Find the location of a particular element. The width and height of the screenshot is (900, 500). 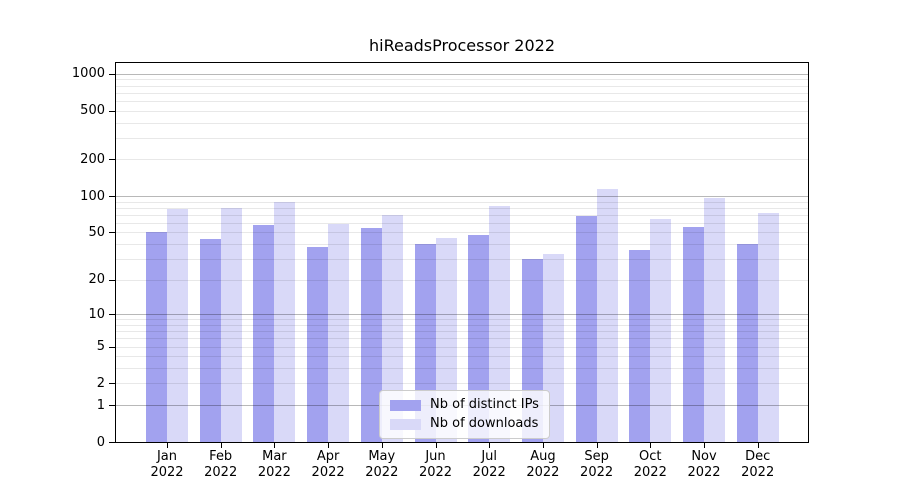

x-axis-tick-label: Sep 2022 is located at coordinates (597, 465).